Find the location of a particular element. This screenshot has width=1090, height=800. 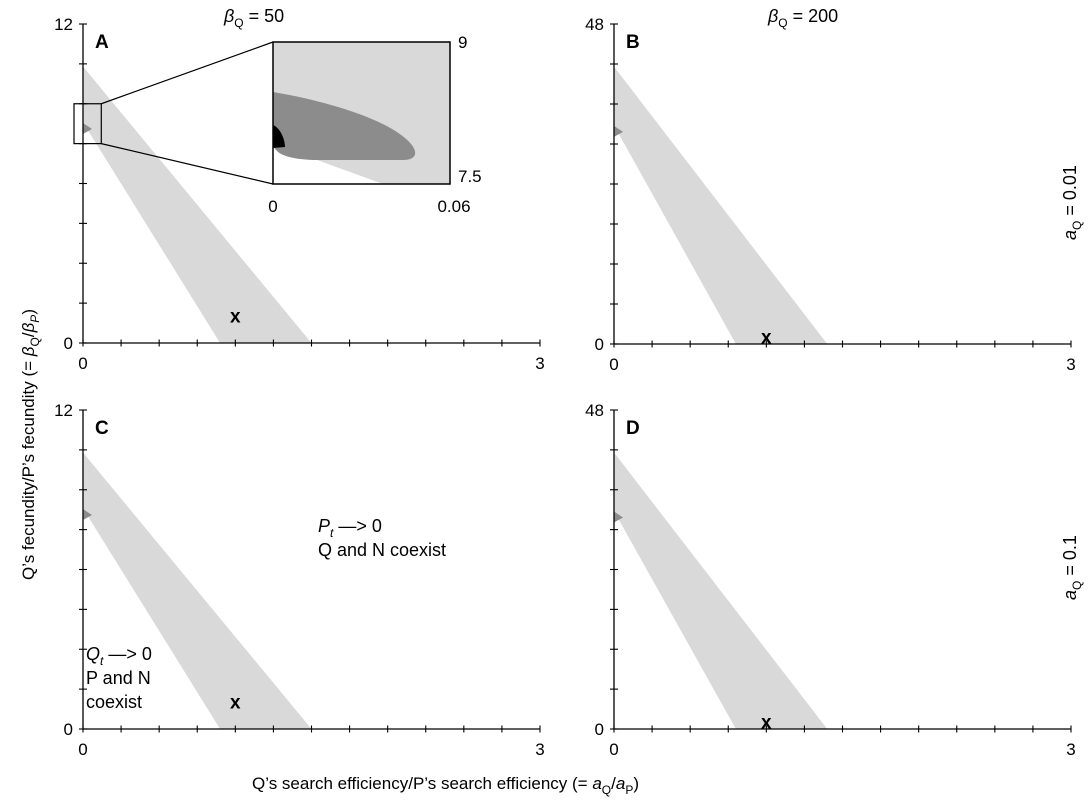

inset-frame is located at coordinates (361, 113).